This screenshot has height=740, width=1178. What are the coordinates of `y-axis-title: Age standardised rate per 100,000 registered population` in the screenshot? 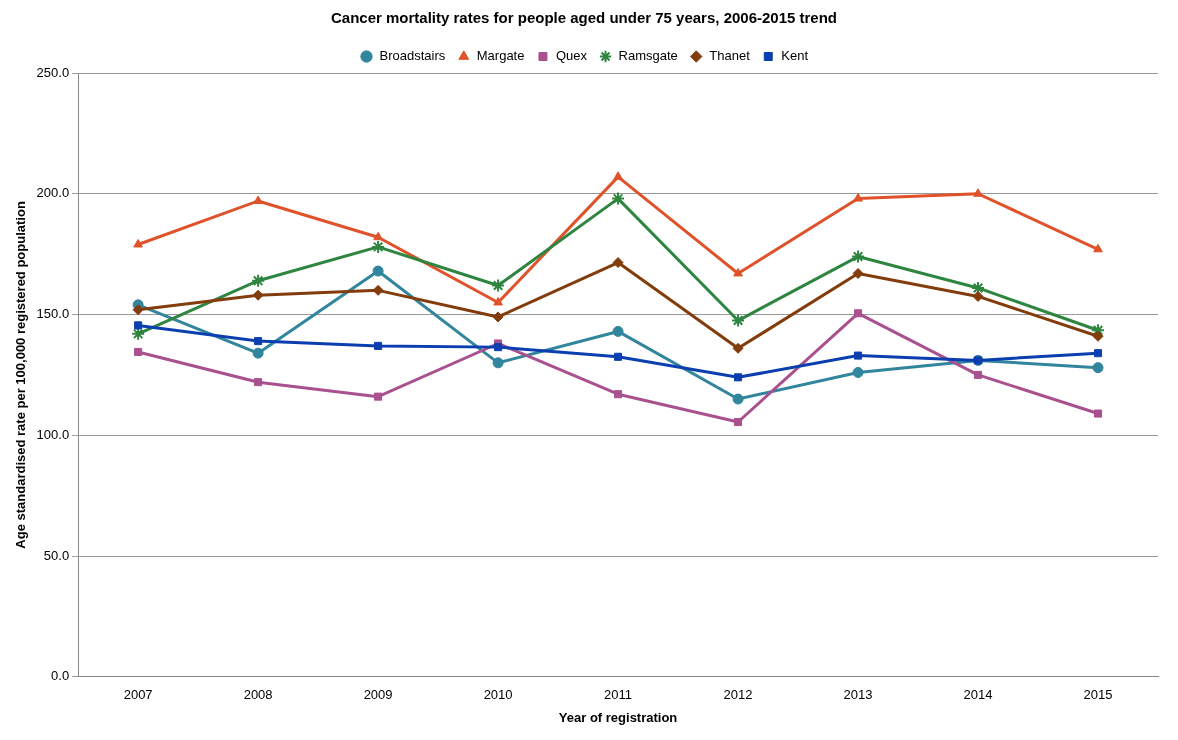 It's located at (21, 375).